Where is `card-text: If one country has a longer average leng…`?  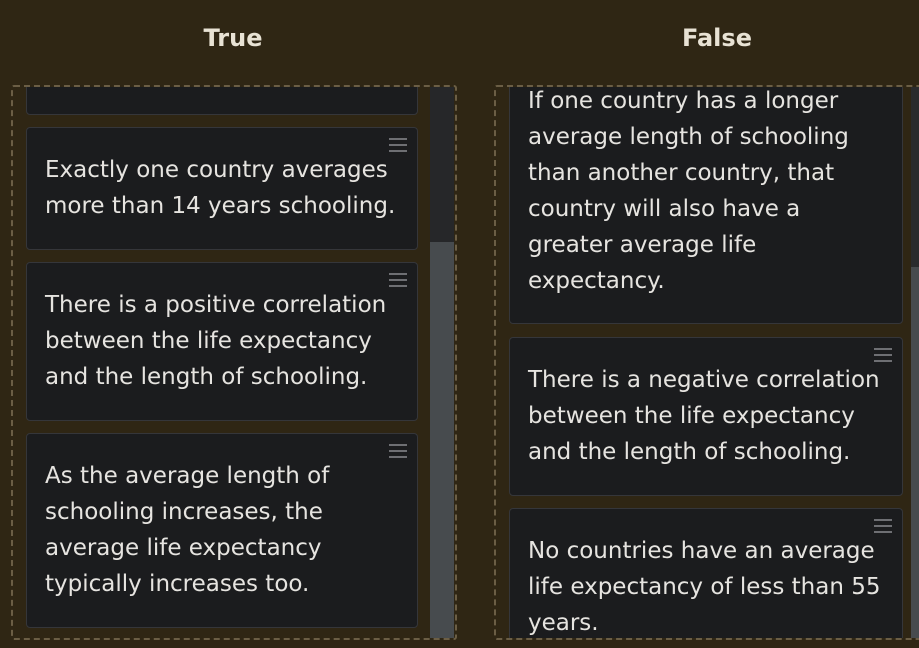
card-text: If one country has a longer average leng… is located at coordinates (688, 191).